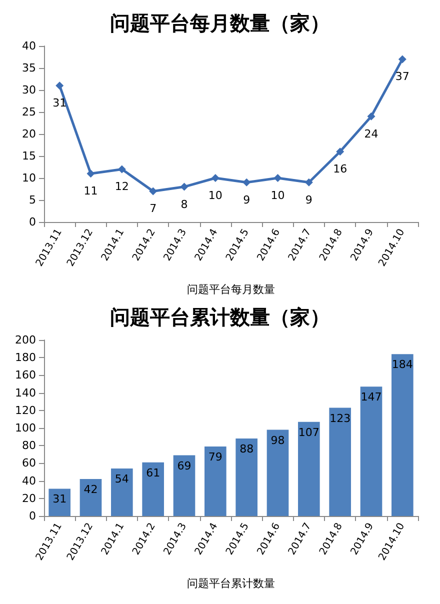 This screenshot has width=440, height=604. Describe the element at coordinates (220, 23) in the screenshot. I see `chart-title: 问题平台每月数量（家）` at that location.